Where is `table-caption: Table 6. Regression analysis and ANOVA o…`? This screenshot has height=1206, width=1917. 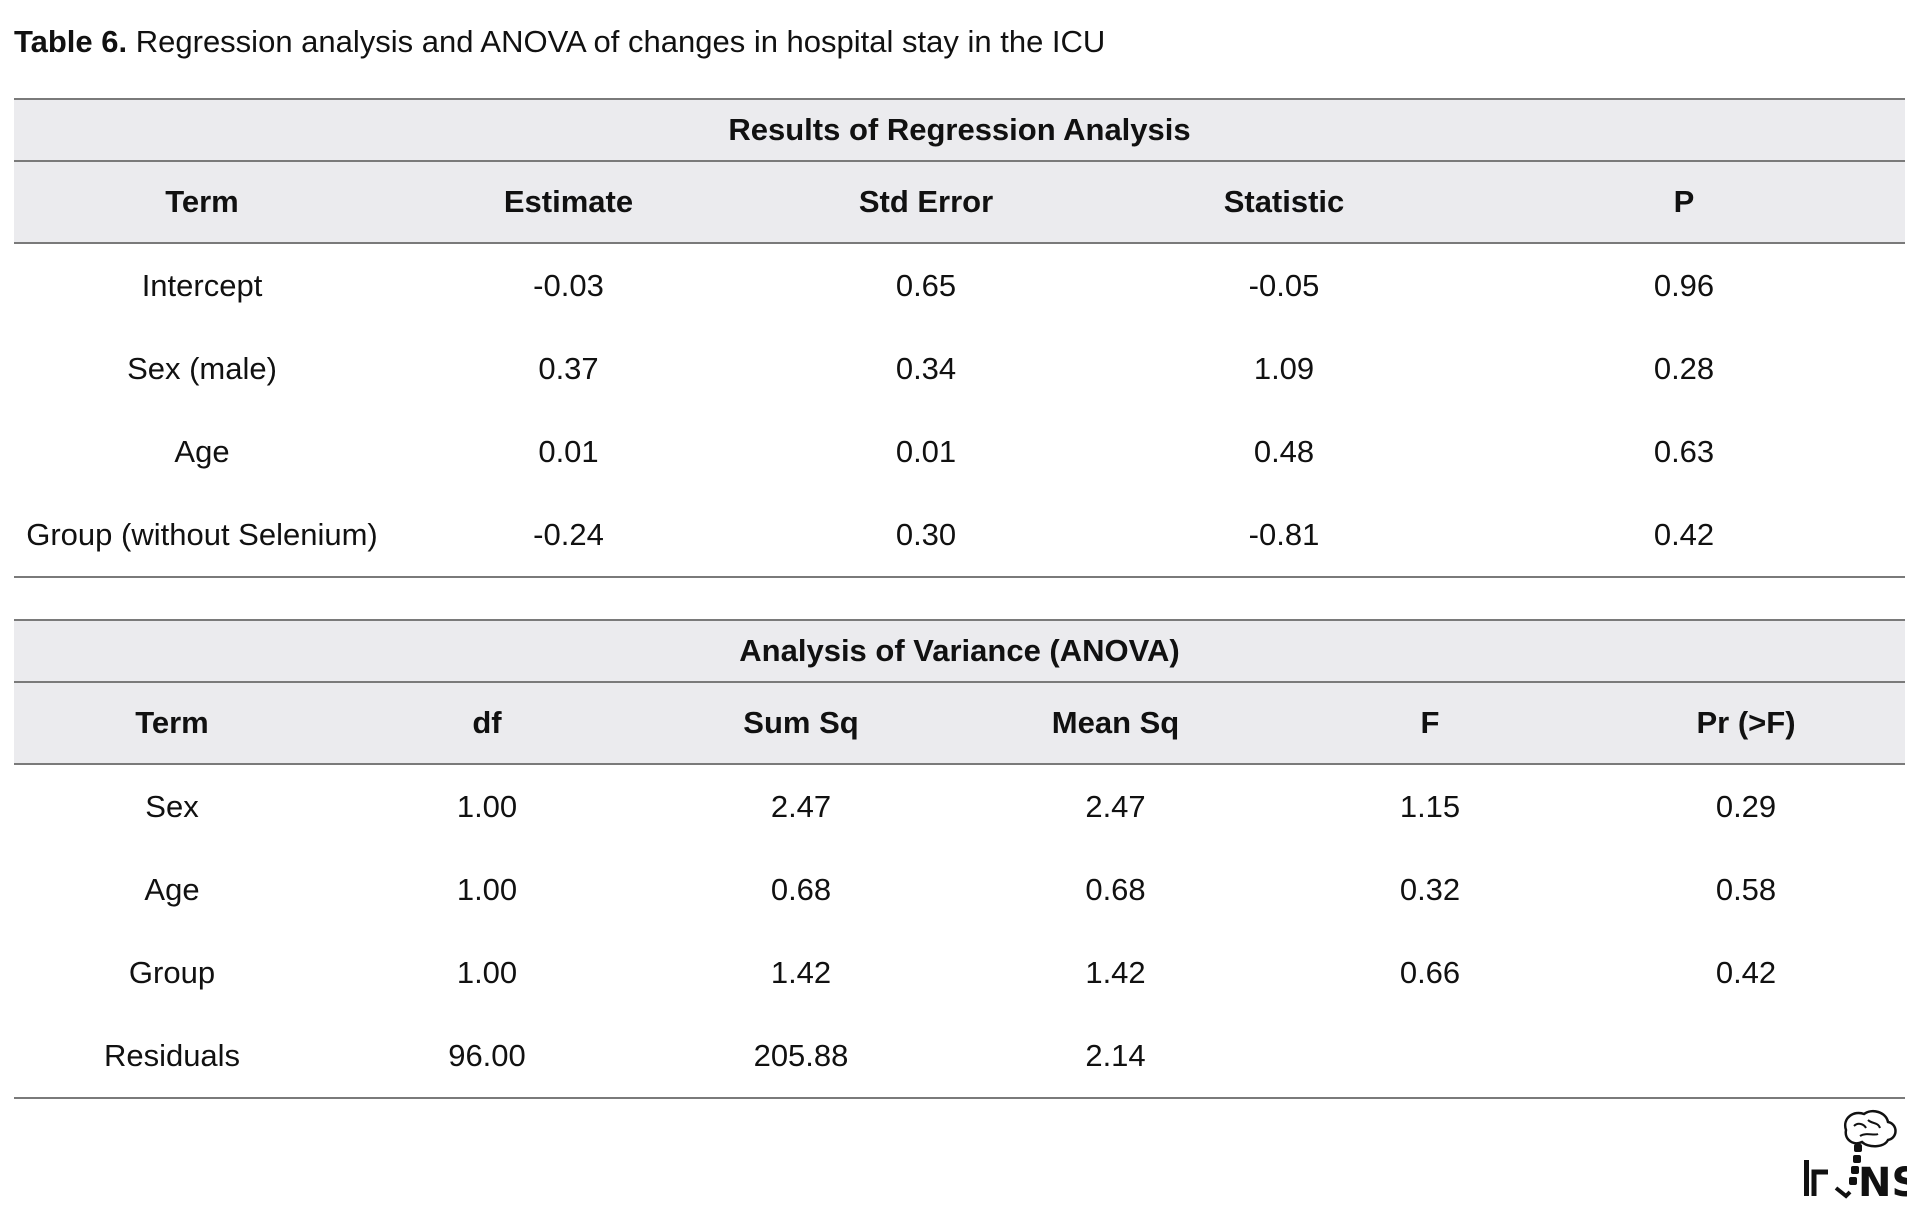 table-caption: Table 6. Regression analysis and ANOVA o… is located at coordinates (559, 42).